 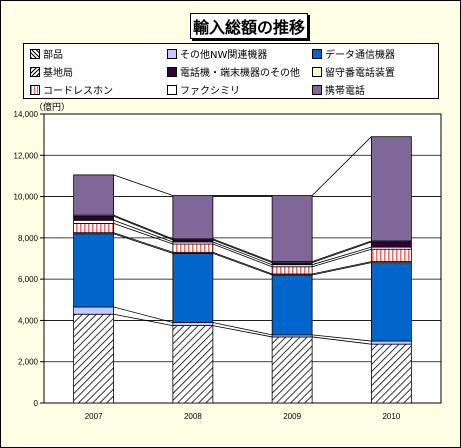 What do you see at coordinates (26, 155) in the screenshot?
I see `y-tick-label: 12,000` at bounding box center [26, 155].